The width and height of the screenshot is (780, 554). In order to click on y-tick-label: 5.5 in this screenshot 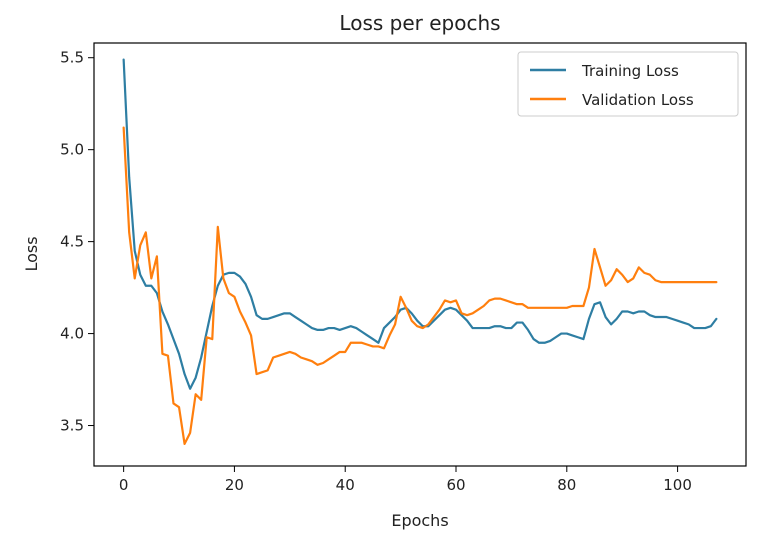, I will do `click(72, 58)`.